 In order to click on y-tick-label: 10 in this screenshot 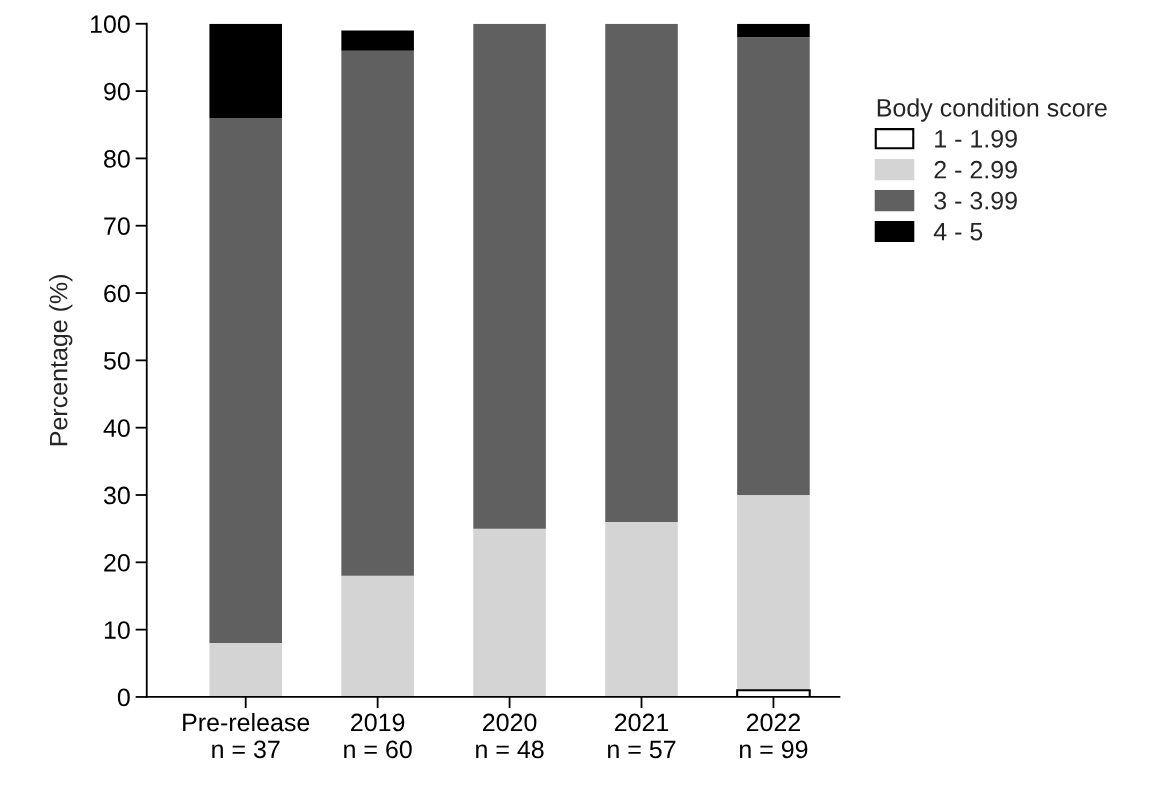, I will do `click(117, 630)`.